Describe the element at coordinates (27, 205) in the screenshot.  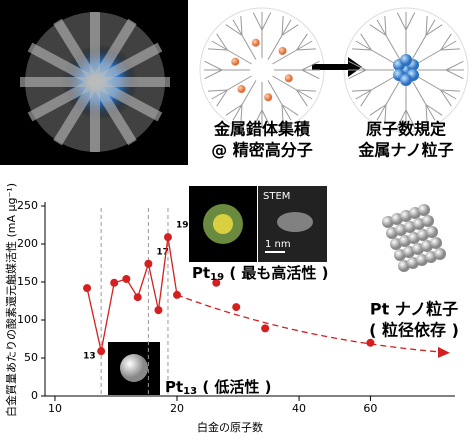
I see `y-tick-label: 250` at that location.